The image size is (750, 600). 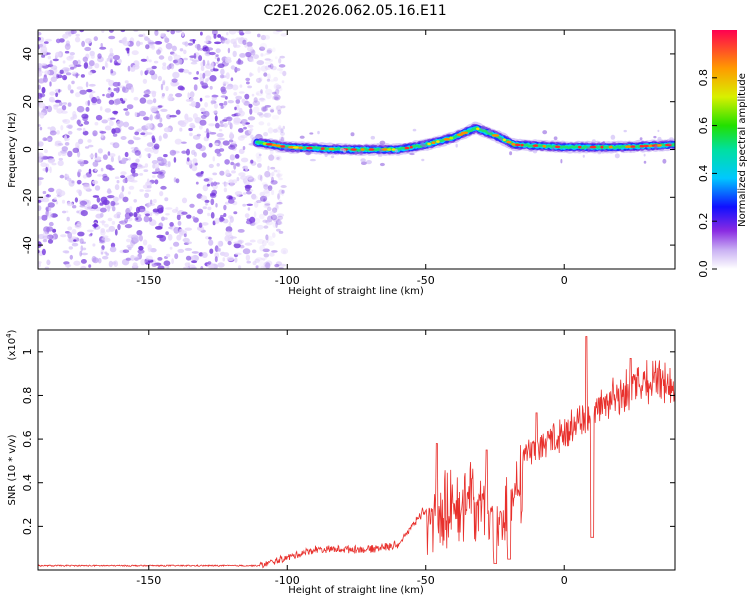 What do you see at coordinates (724, 149) in the screenshot?
I see `colorbar-gradient` at bounding box center [724, 149].